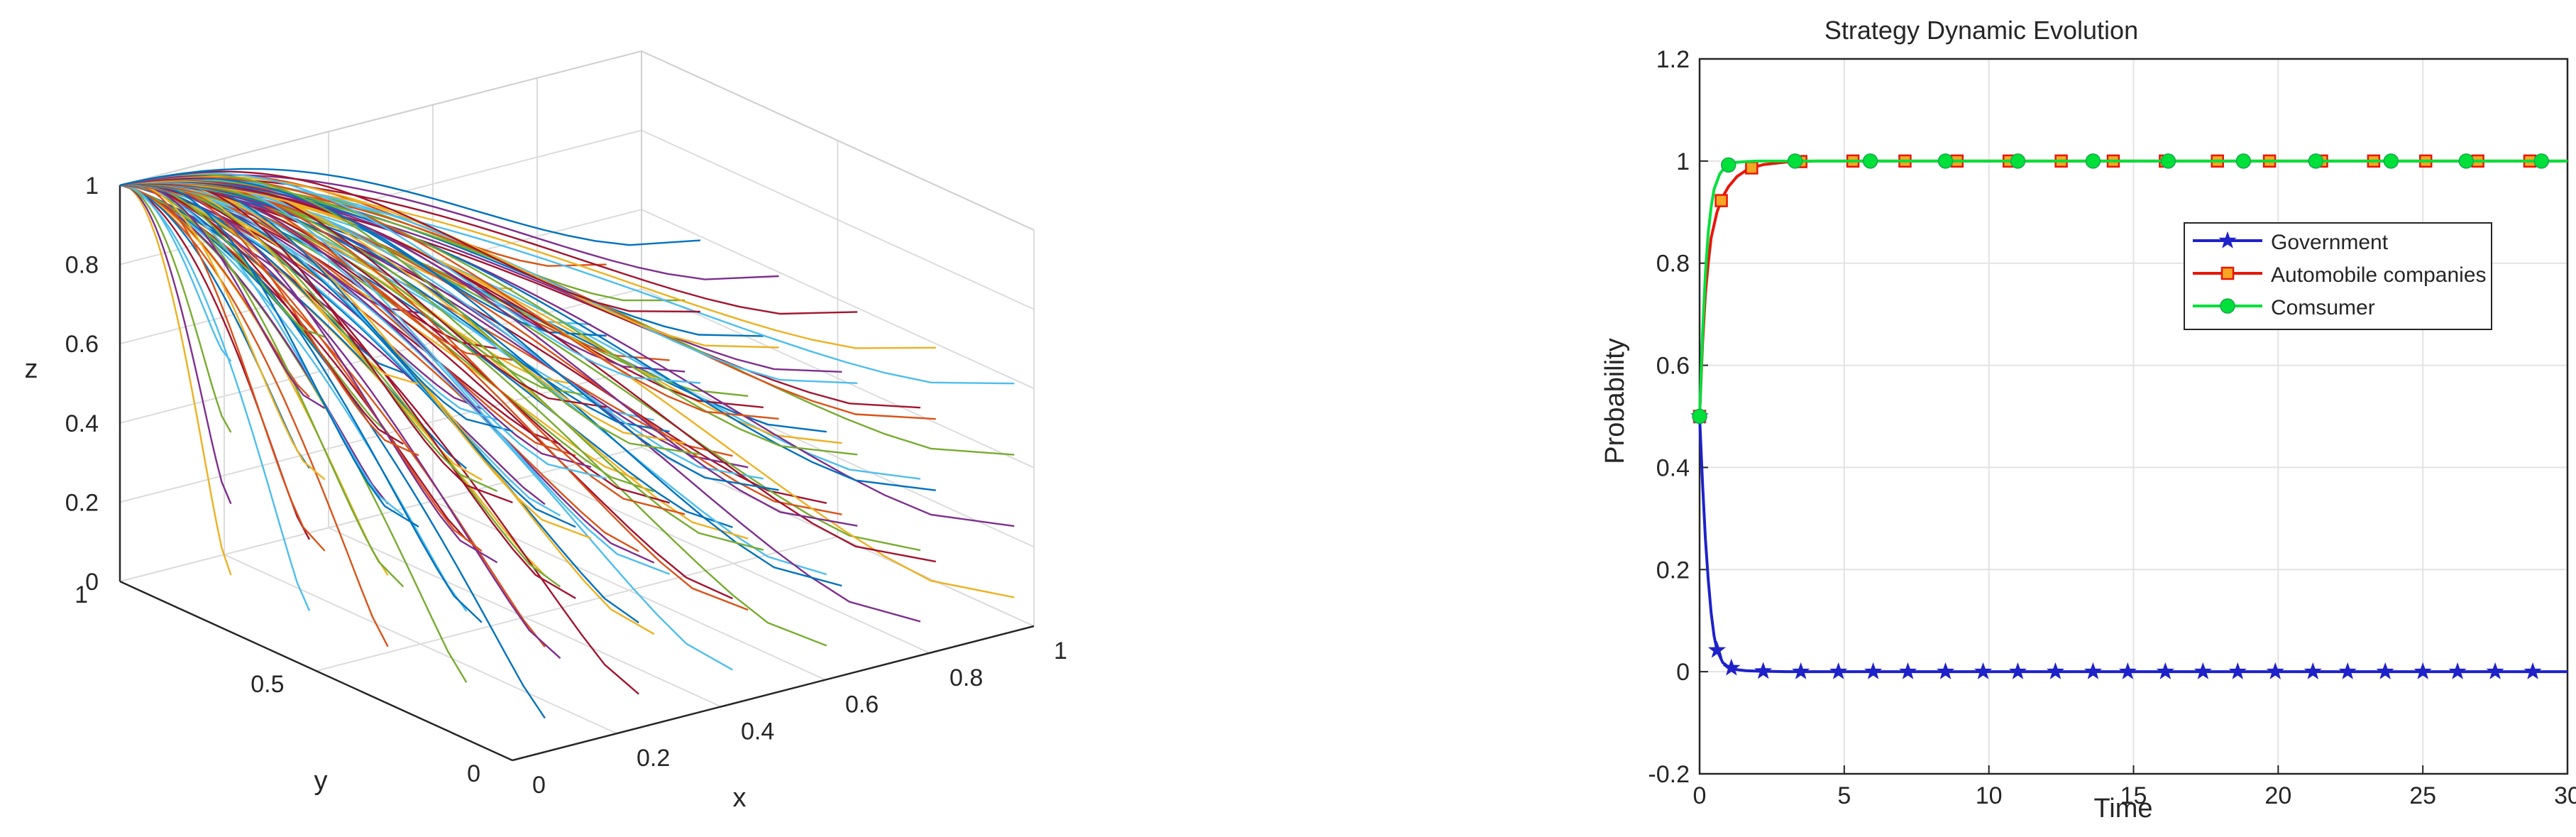 Image resolution: width=2576 pixels, height=837 pixels. Describe the element at coordinates (653, 758) in the screenshot. I see `x-tick-label: 0.2` at that location.